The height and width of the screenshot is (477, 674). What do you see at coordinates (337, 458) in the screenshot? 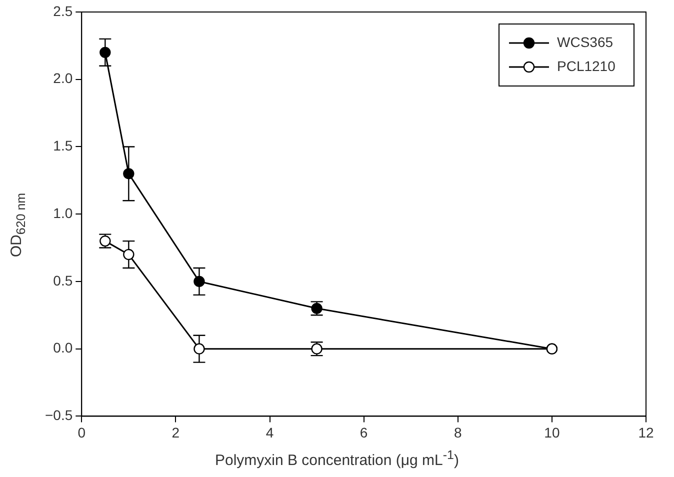
I see `x-axis-title: Polymyxin B concentration (μg mL$^{-1}$)` at bounding box center [337, 458].